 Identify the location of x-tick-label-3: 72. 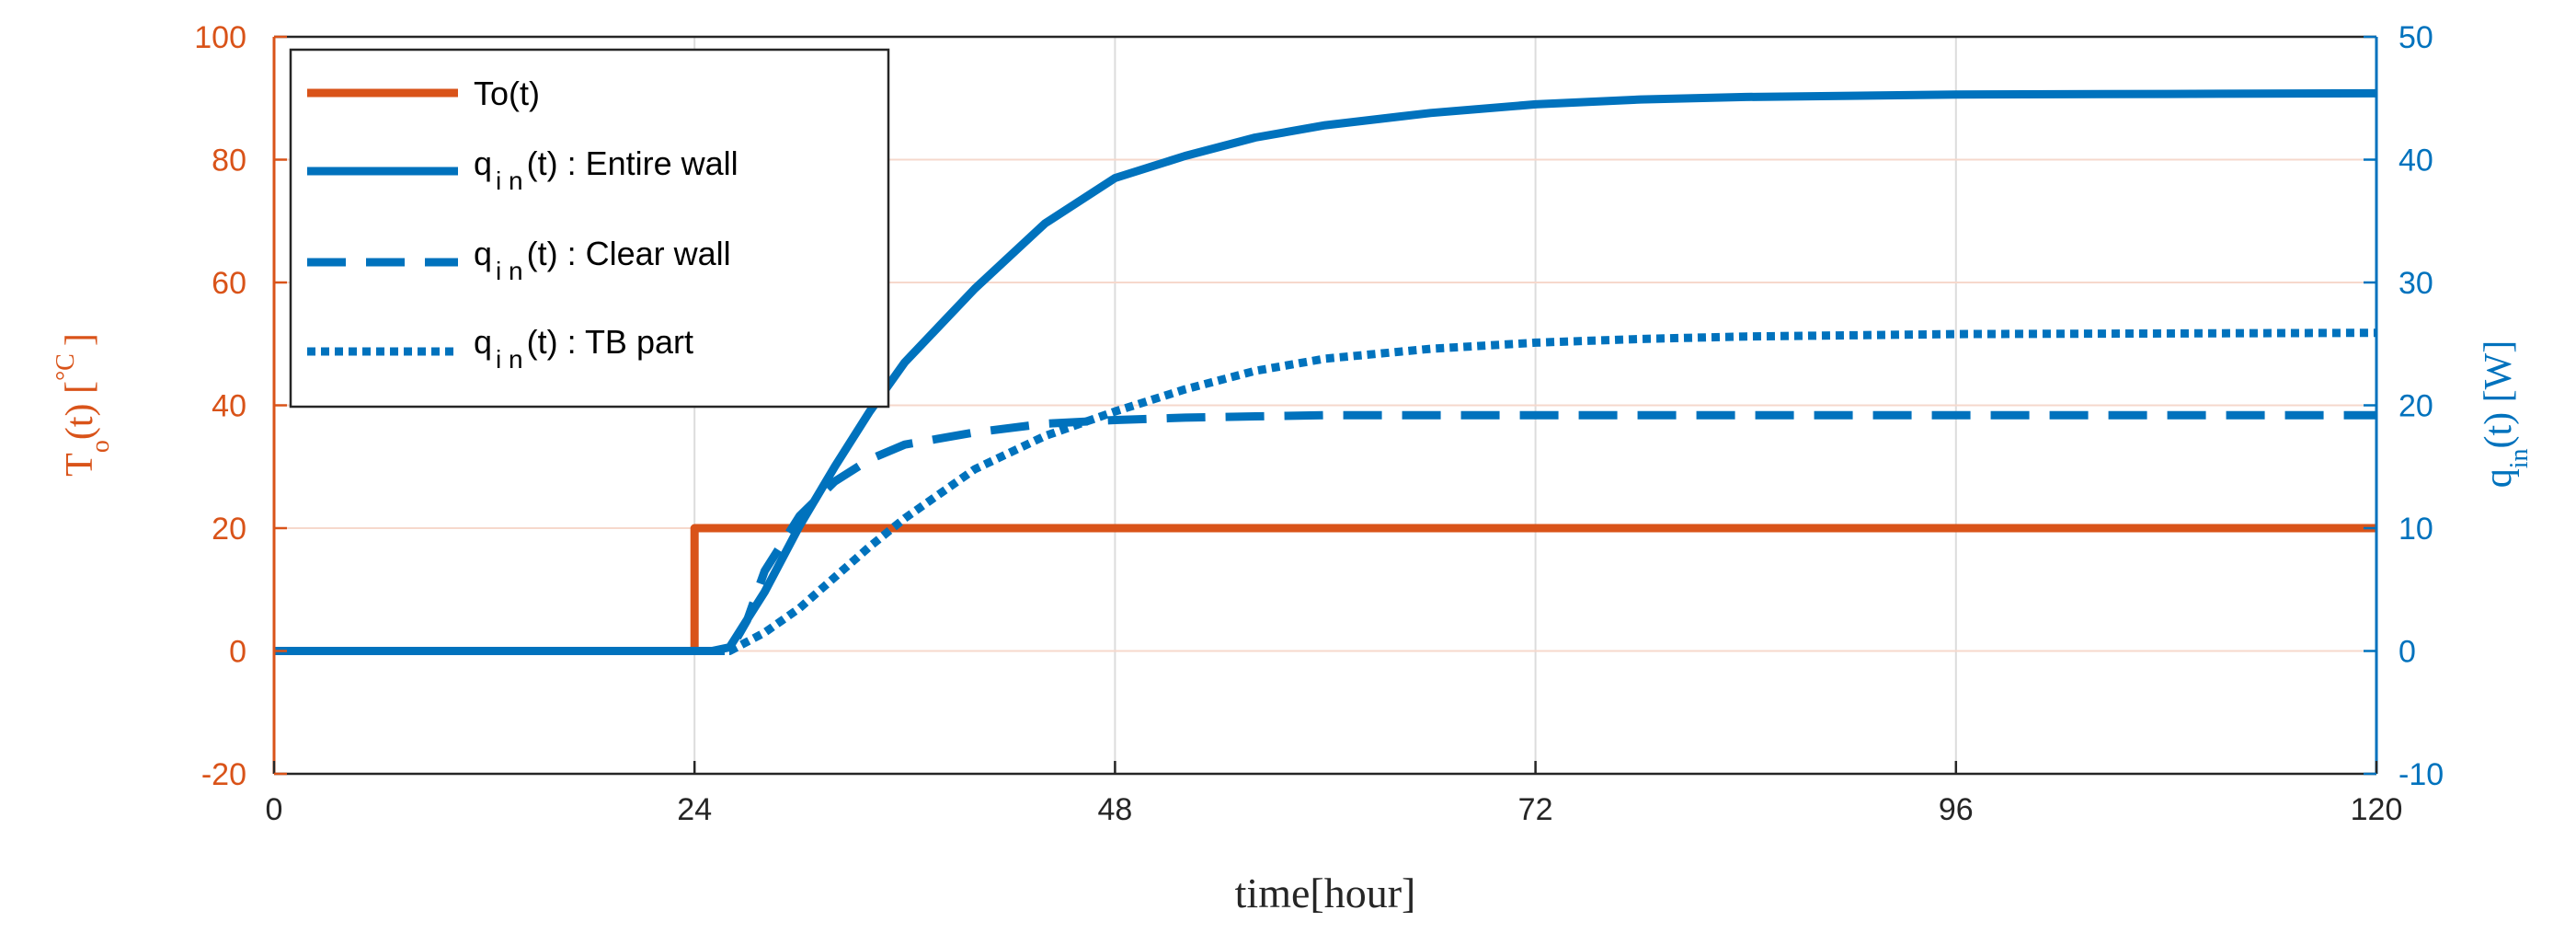
(1536, 810).